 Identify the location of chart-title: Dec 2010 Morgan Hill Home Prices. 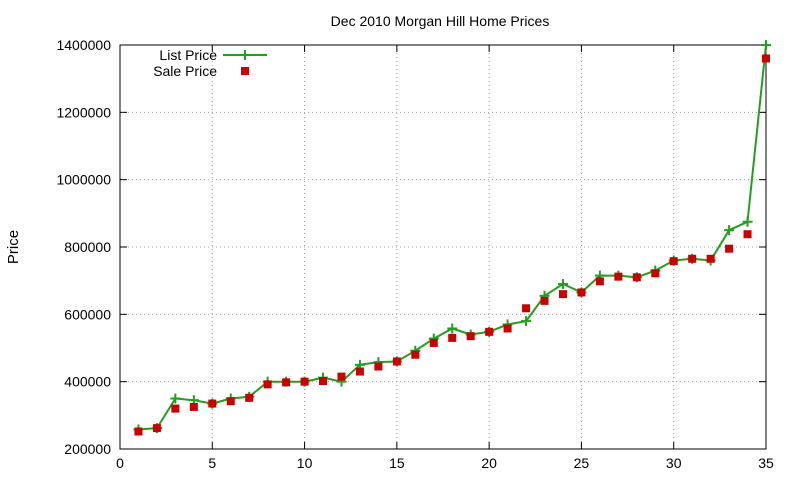
(440, 21).